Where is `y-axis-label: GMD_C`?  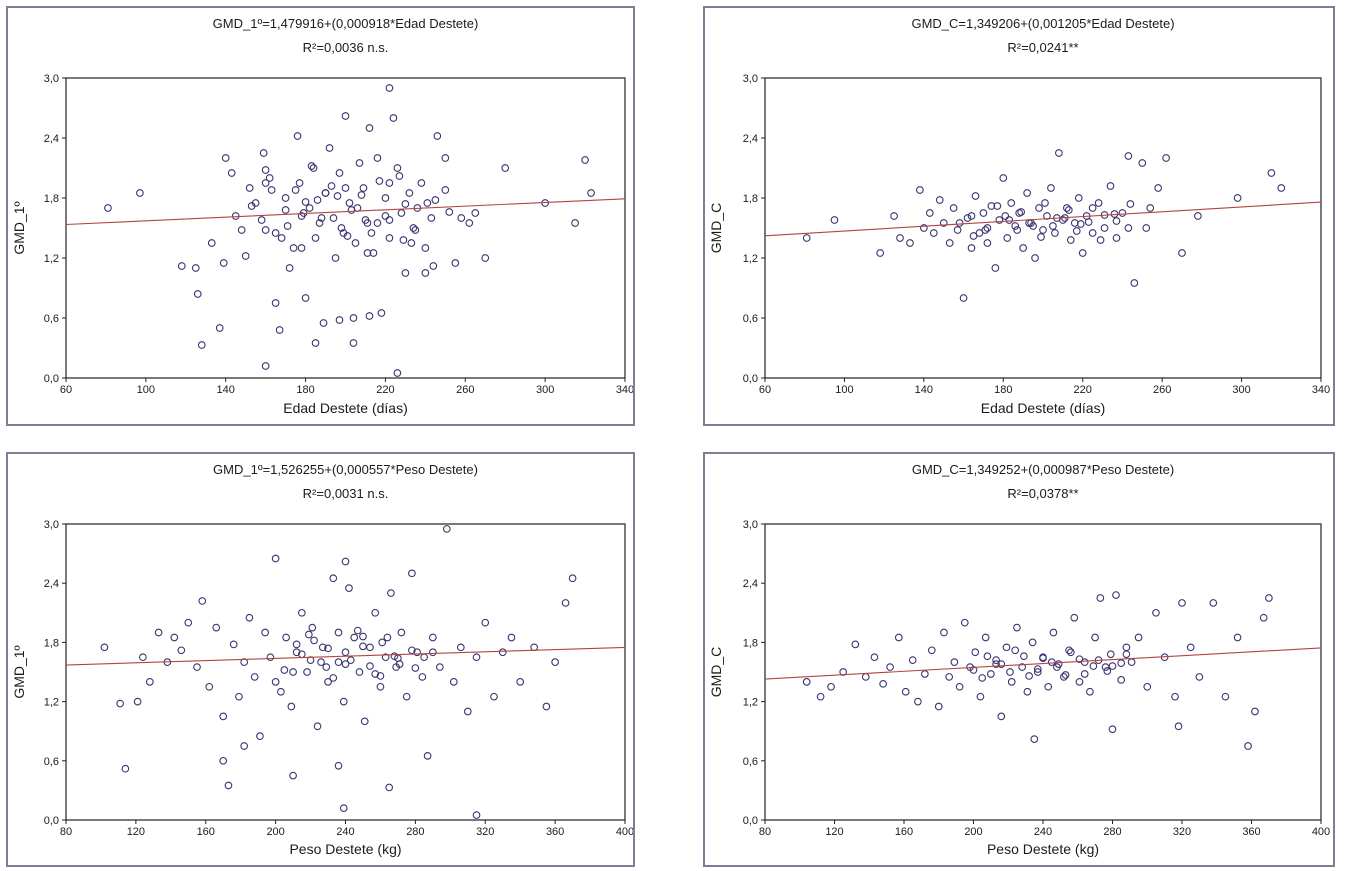
y-axis-label: GMD_C is located at coordinates (716, 672).